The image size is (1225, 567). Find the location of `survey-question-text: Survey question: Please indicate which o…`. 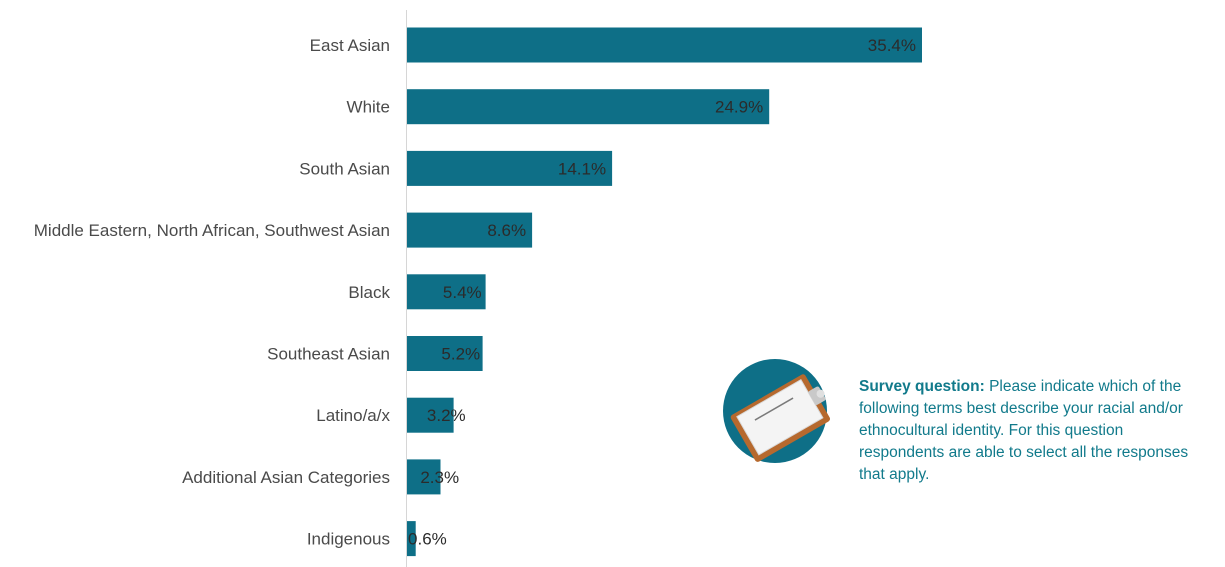

survey-question-text: Survey question: Please indicate which o… is located at coordinates (1042, 431).